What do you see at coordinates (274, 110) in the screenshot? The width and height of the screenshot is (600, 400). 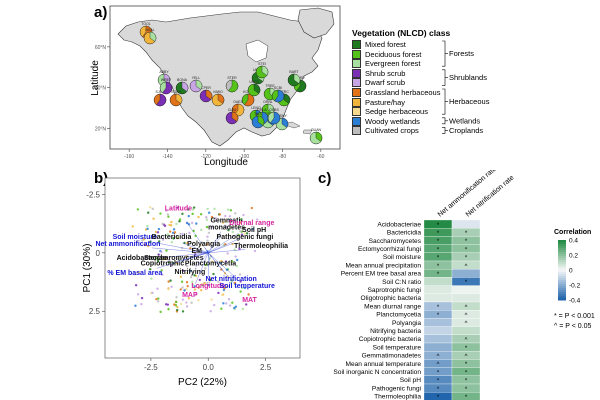 I see `site-label: OSBS` at bounding box center [274, 110].